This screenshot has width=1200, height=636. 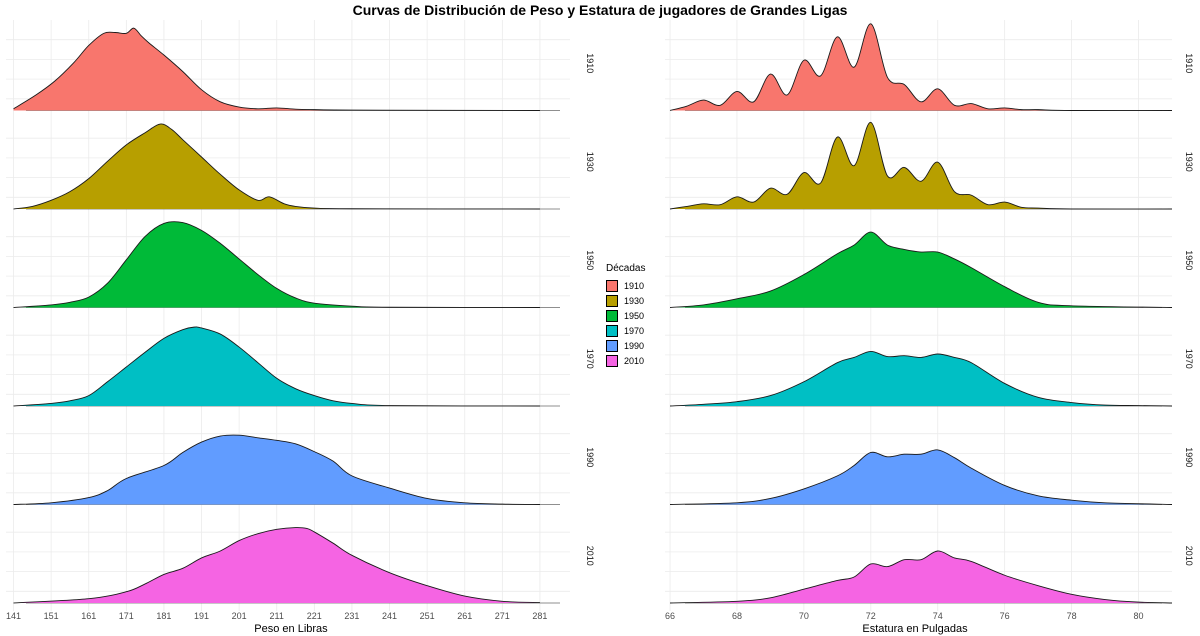 What do you see at coordinates (1072, 616) in the screenshot?
I see `x-tick-label: 78` at bounding box center [1072, 616].